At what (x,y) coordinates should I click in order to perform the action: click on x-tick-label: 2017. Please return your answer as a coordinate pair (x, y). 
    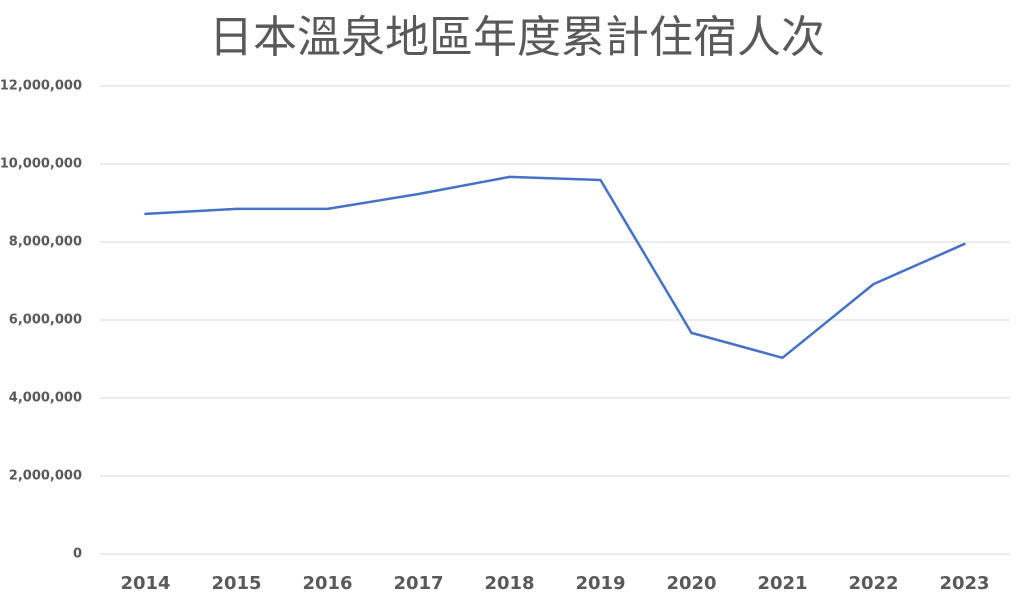
    Looking at the image, I should click on (418, 583).